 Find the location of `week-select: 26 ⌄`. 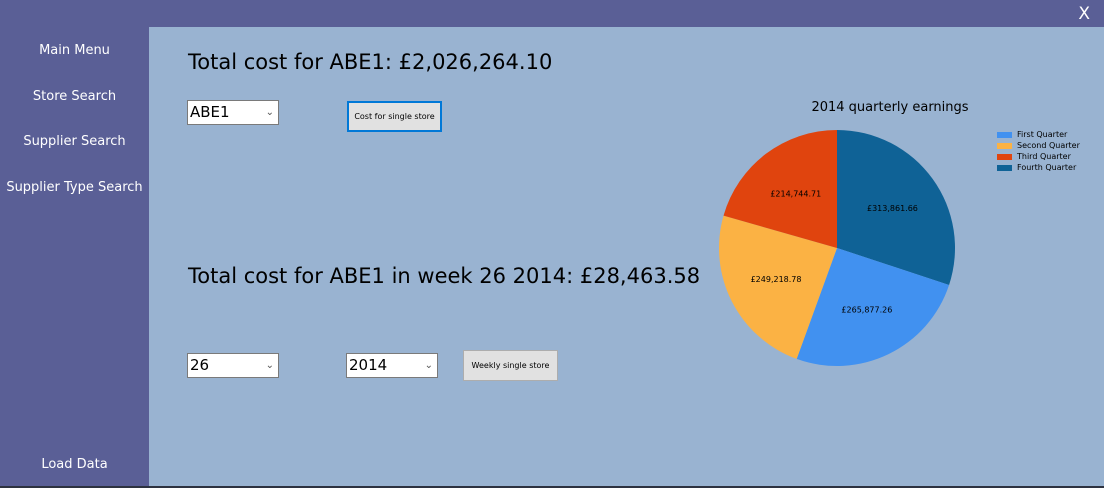

week-select: 26 ⌄ is located at coordinates (233, 365).